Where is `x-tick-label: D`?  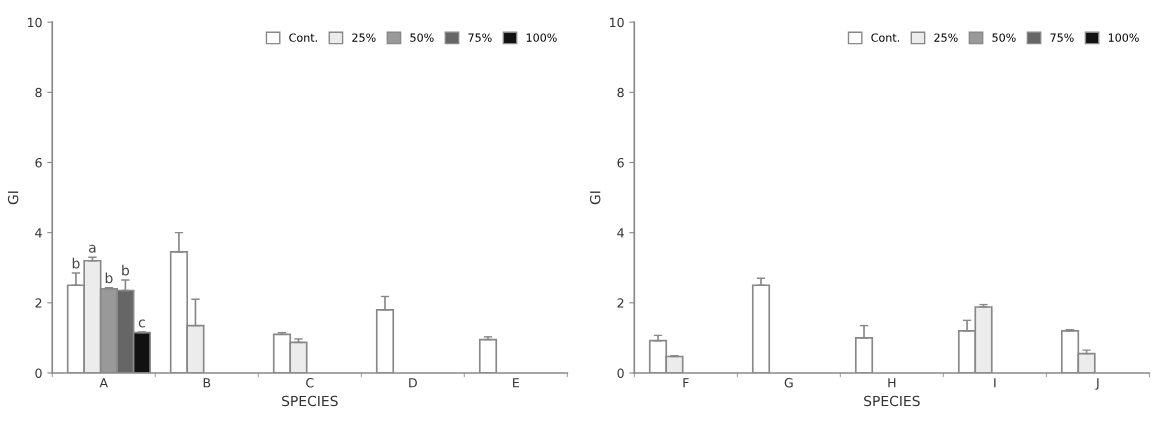 x-tick-label: D is located at coordinates (413, 383).